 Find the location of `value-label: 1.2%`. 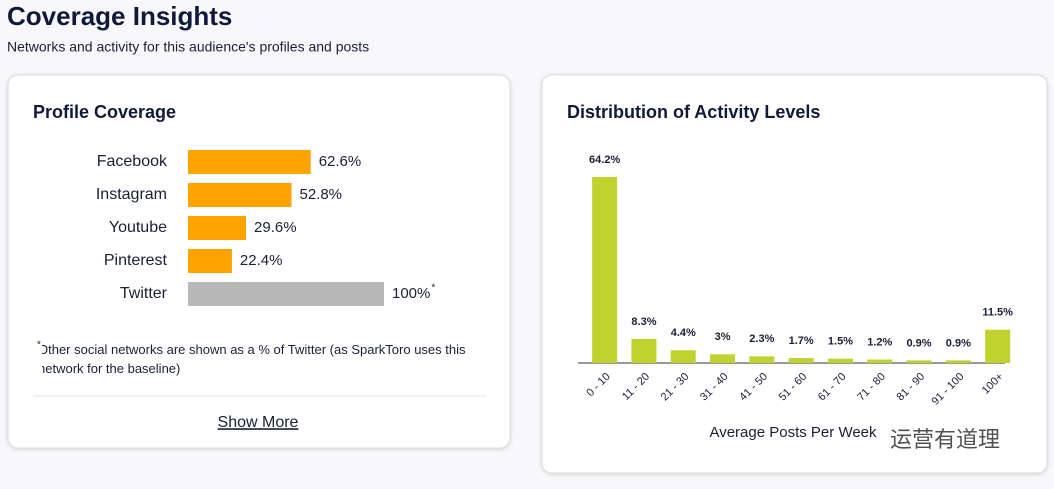

value-label: 1.2% is located at coordinates (879, 342).